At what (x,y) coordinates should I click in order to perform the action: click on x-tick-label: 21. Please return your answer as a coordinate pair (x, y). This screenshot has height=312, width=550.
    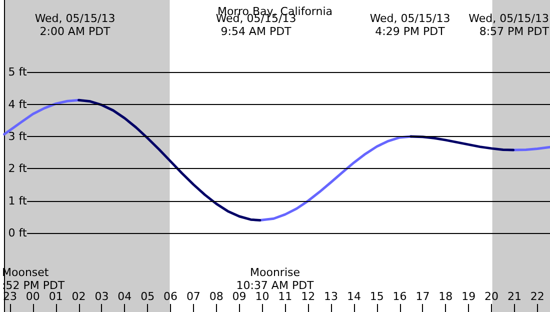
    Looking at the image, I should click on (514, 296).